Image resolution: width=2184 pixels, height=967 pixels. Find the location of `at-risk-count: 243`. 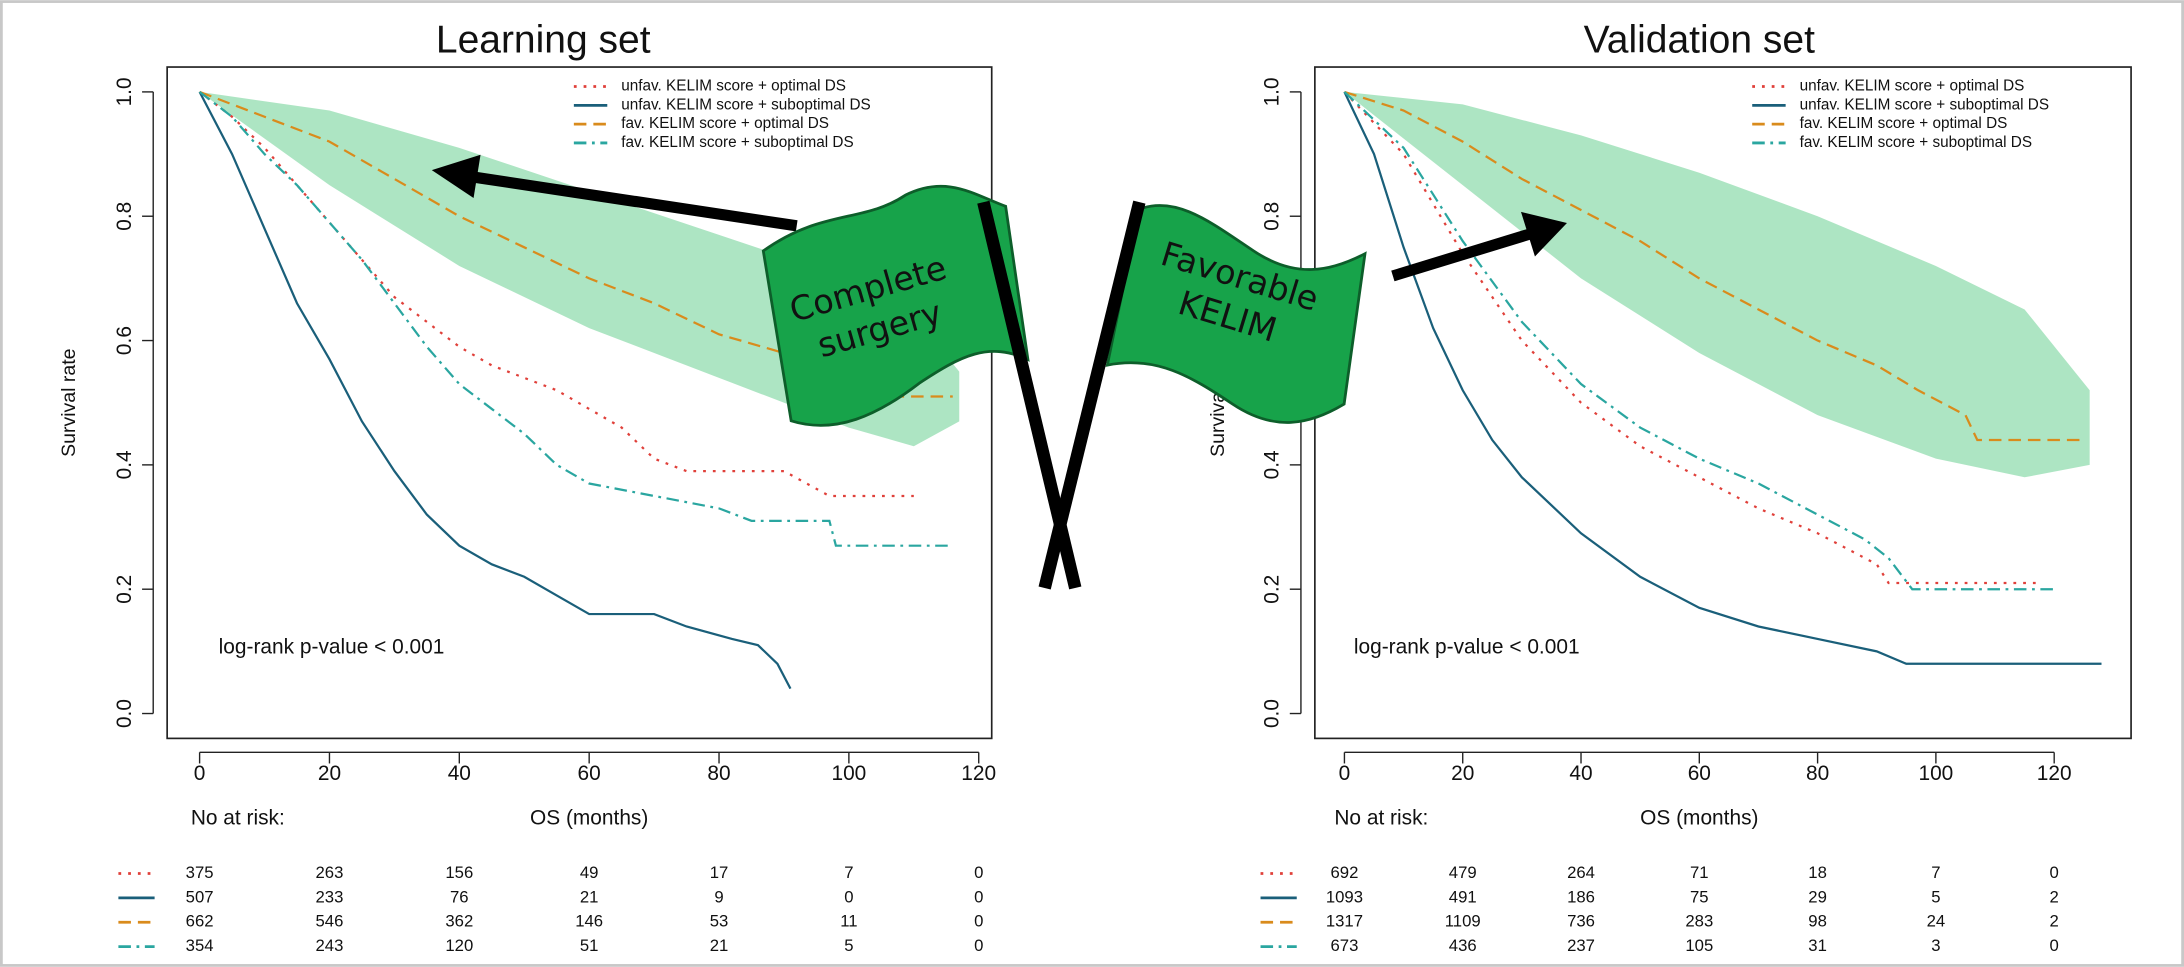

at-risk-count: 243 is located at coordinates (330, 945).